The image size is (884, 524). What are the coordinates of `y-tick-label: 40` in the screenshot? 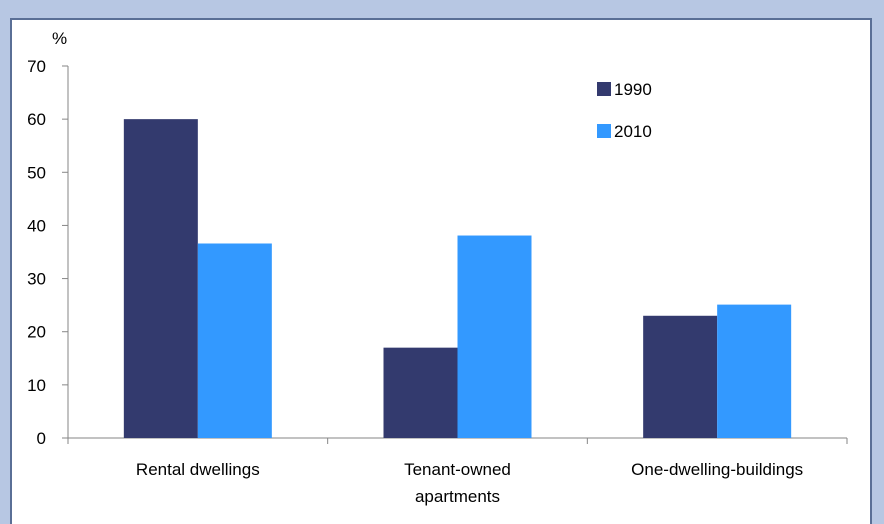 It's located at (36, 225).